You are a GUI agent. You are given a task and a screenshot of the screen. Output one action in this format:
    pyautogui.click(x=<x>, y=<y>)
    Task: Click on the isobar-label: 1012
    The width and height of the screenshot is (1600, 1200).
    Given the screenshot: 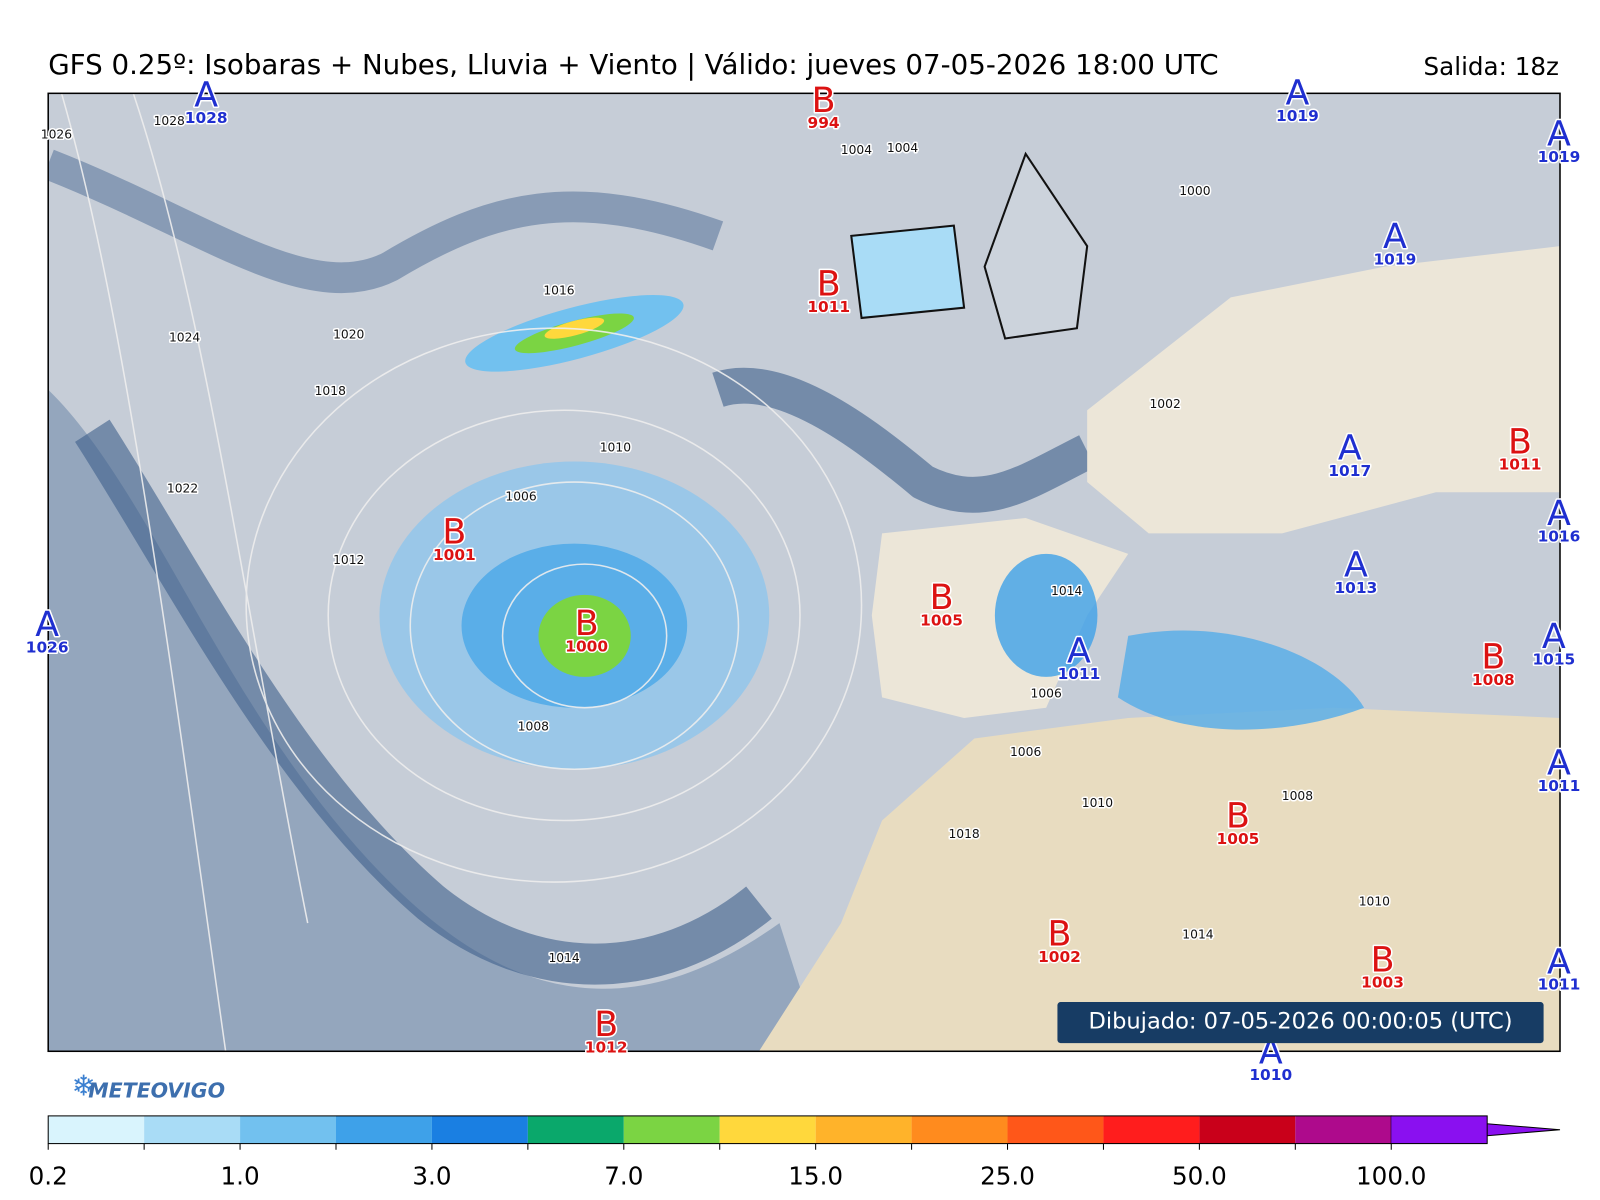 What is the action you would take?
    pyautogui.click(x=348, y=560)
    